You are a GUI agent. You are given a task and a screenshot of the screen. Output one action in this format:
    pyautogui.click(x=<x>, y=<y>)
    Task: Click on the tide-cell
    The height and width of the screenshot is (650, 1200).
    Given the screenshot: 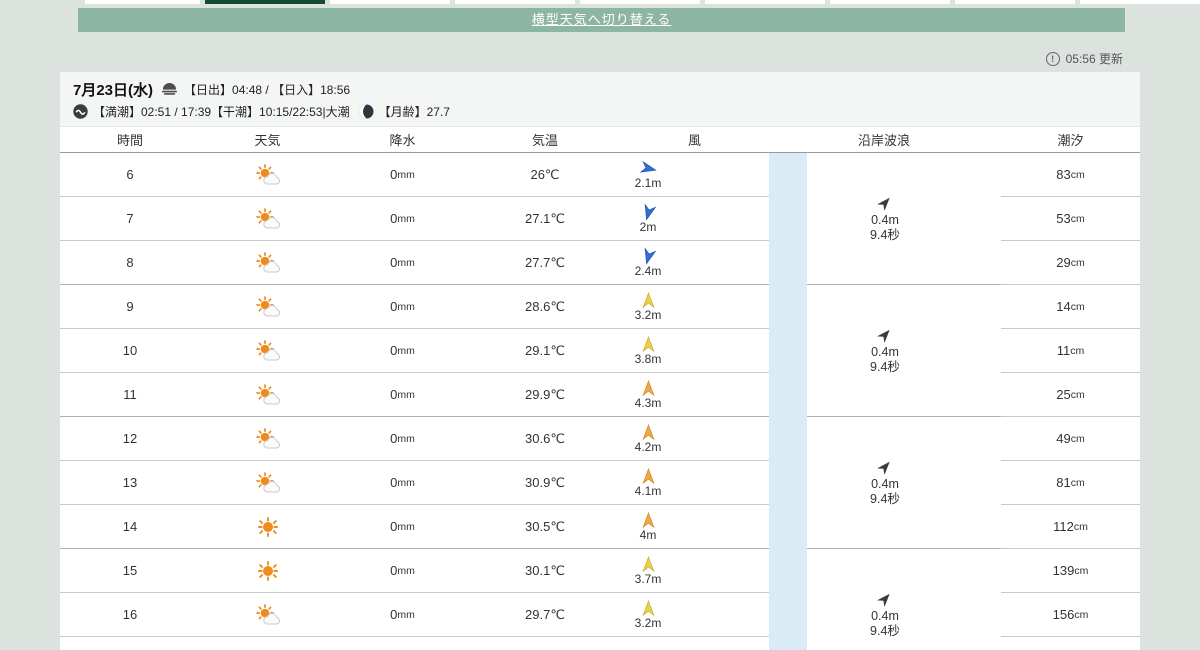 What is the action you would take?
    pyautogui.click(x=1070, y=643)
    